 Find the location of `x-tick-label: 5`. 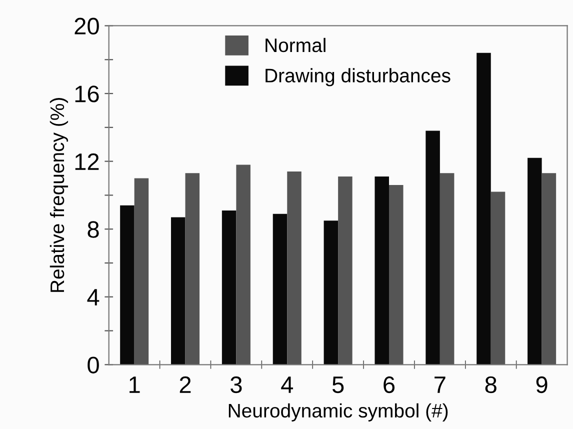

x-tick-label: 5 is located at coordinates (338, 385).